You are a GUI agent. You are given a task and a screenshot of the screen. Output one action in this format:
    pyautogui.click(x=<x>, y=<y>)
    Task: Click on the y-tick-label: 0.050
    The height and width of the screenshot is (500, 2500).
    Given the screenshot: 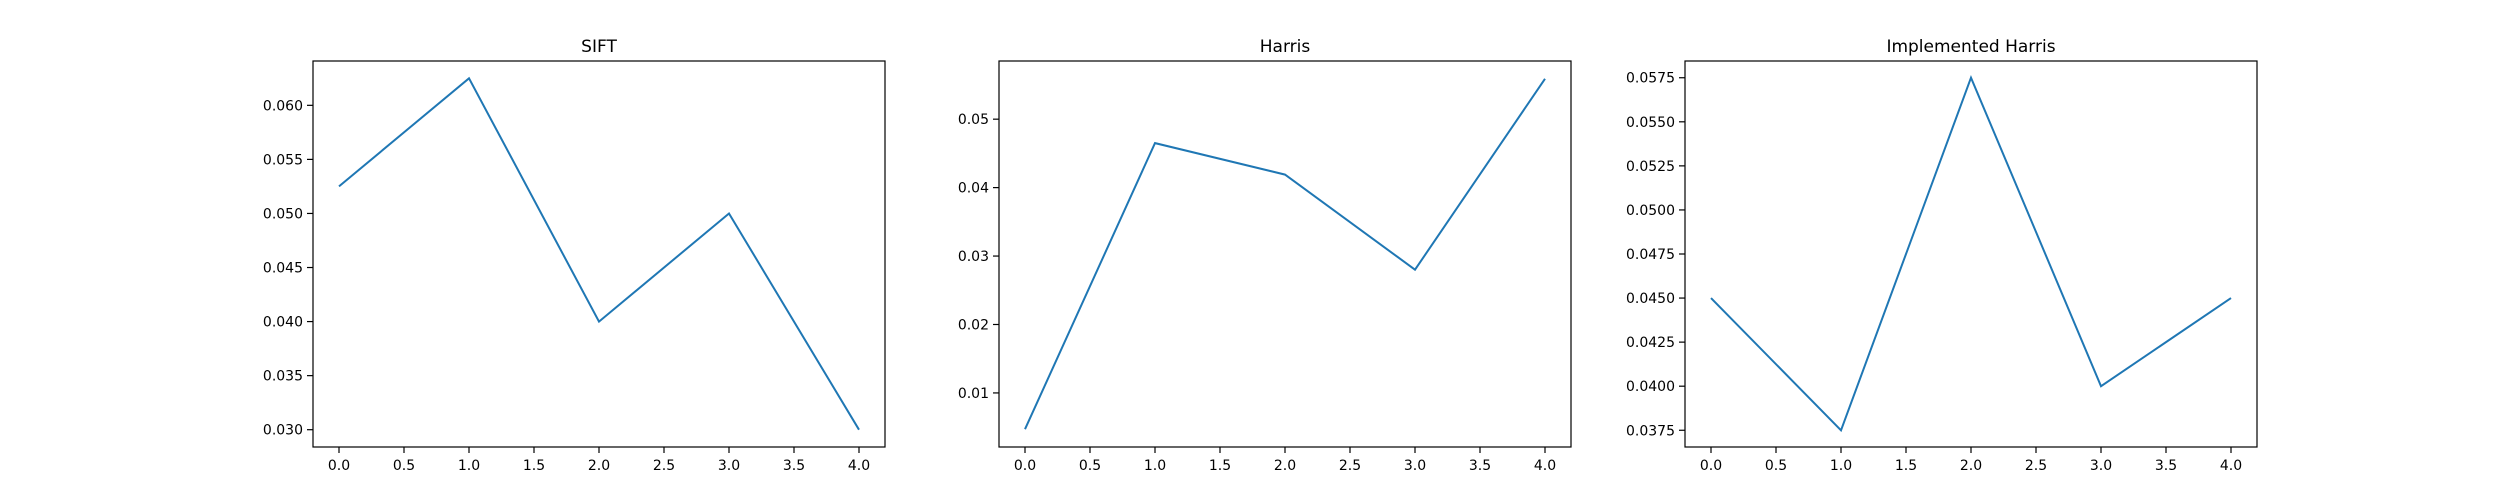 What is the action you would take?
    pyautogui.click(x=283, y=214)
    